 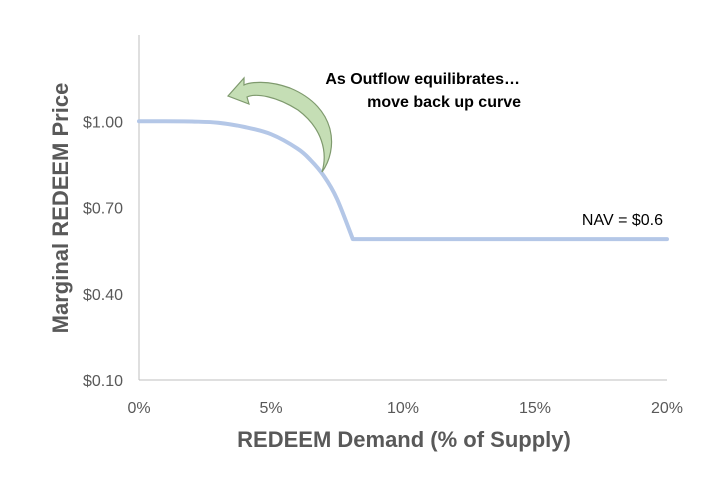 What do you see at coordinates (138, 408) in the screenshot?
I see `x-tick-label: 0%` at bounding box center [138, 408].